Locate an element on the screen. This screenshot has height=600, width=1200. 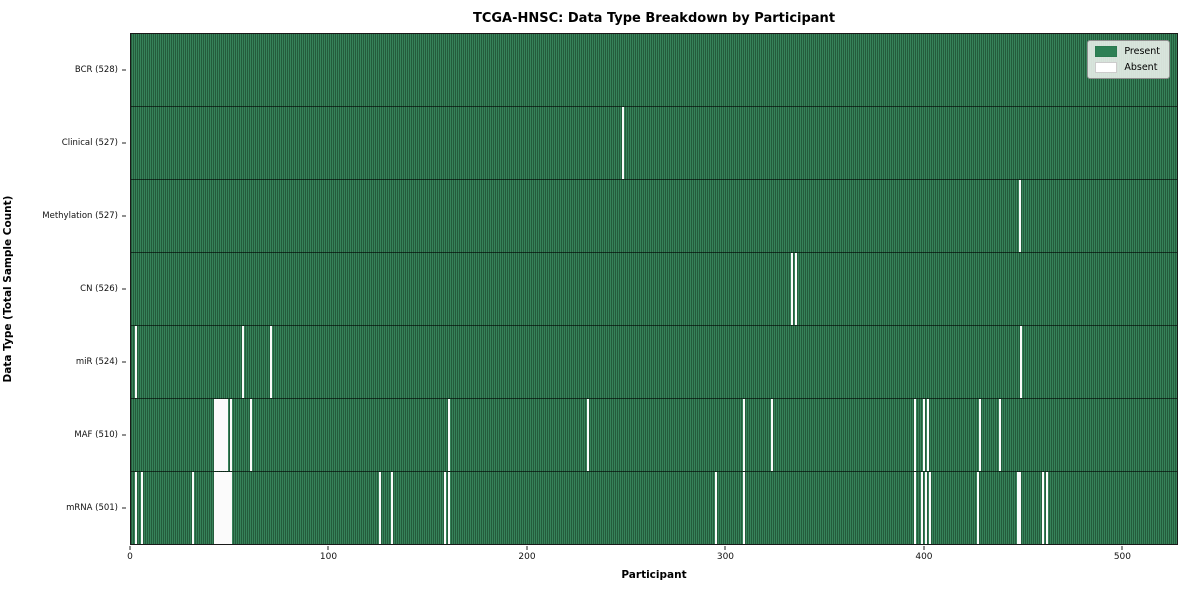
present-swatch-icon is located at coordinates (1106, 51).